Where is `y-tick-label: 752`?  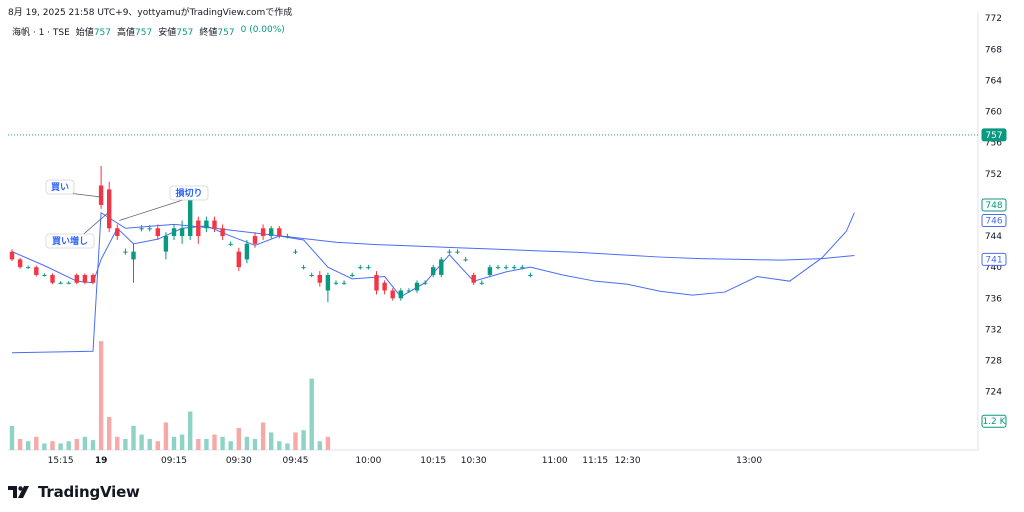
y-tick-label: 752 is located at coordinates (993, 175).